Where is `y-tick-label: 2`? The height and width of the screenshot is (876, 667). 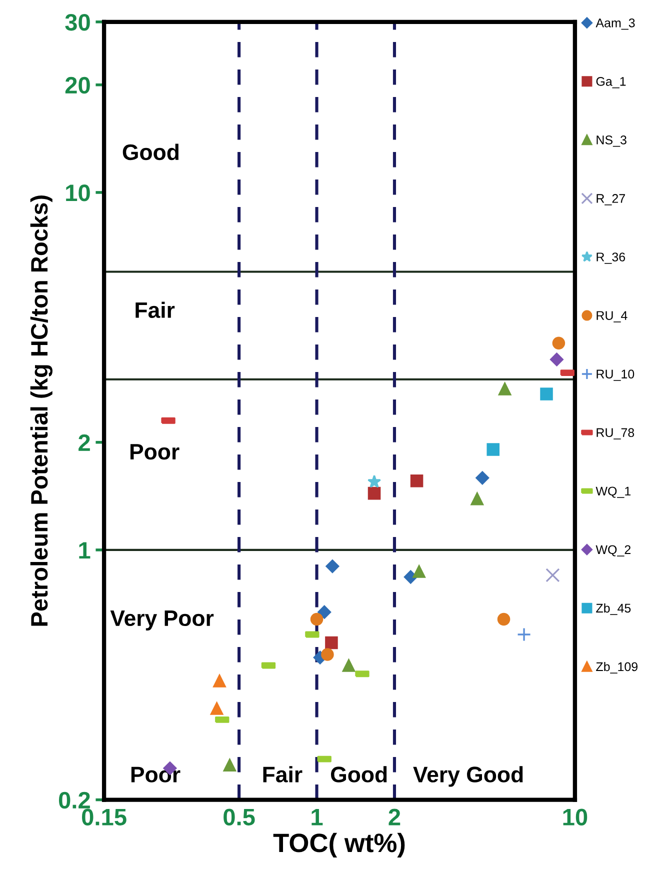 y-tick-label: 2 is located at coordinates (84, 442).